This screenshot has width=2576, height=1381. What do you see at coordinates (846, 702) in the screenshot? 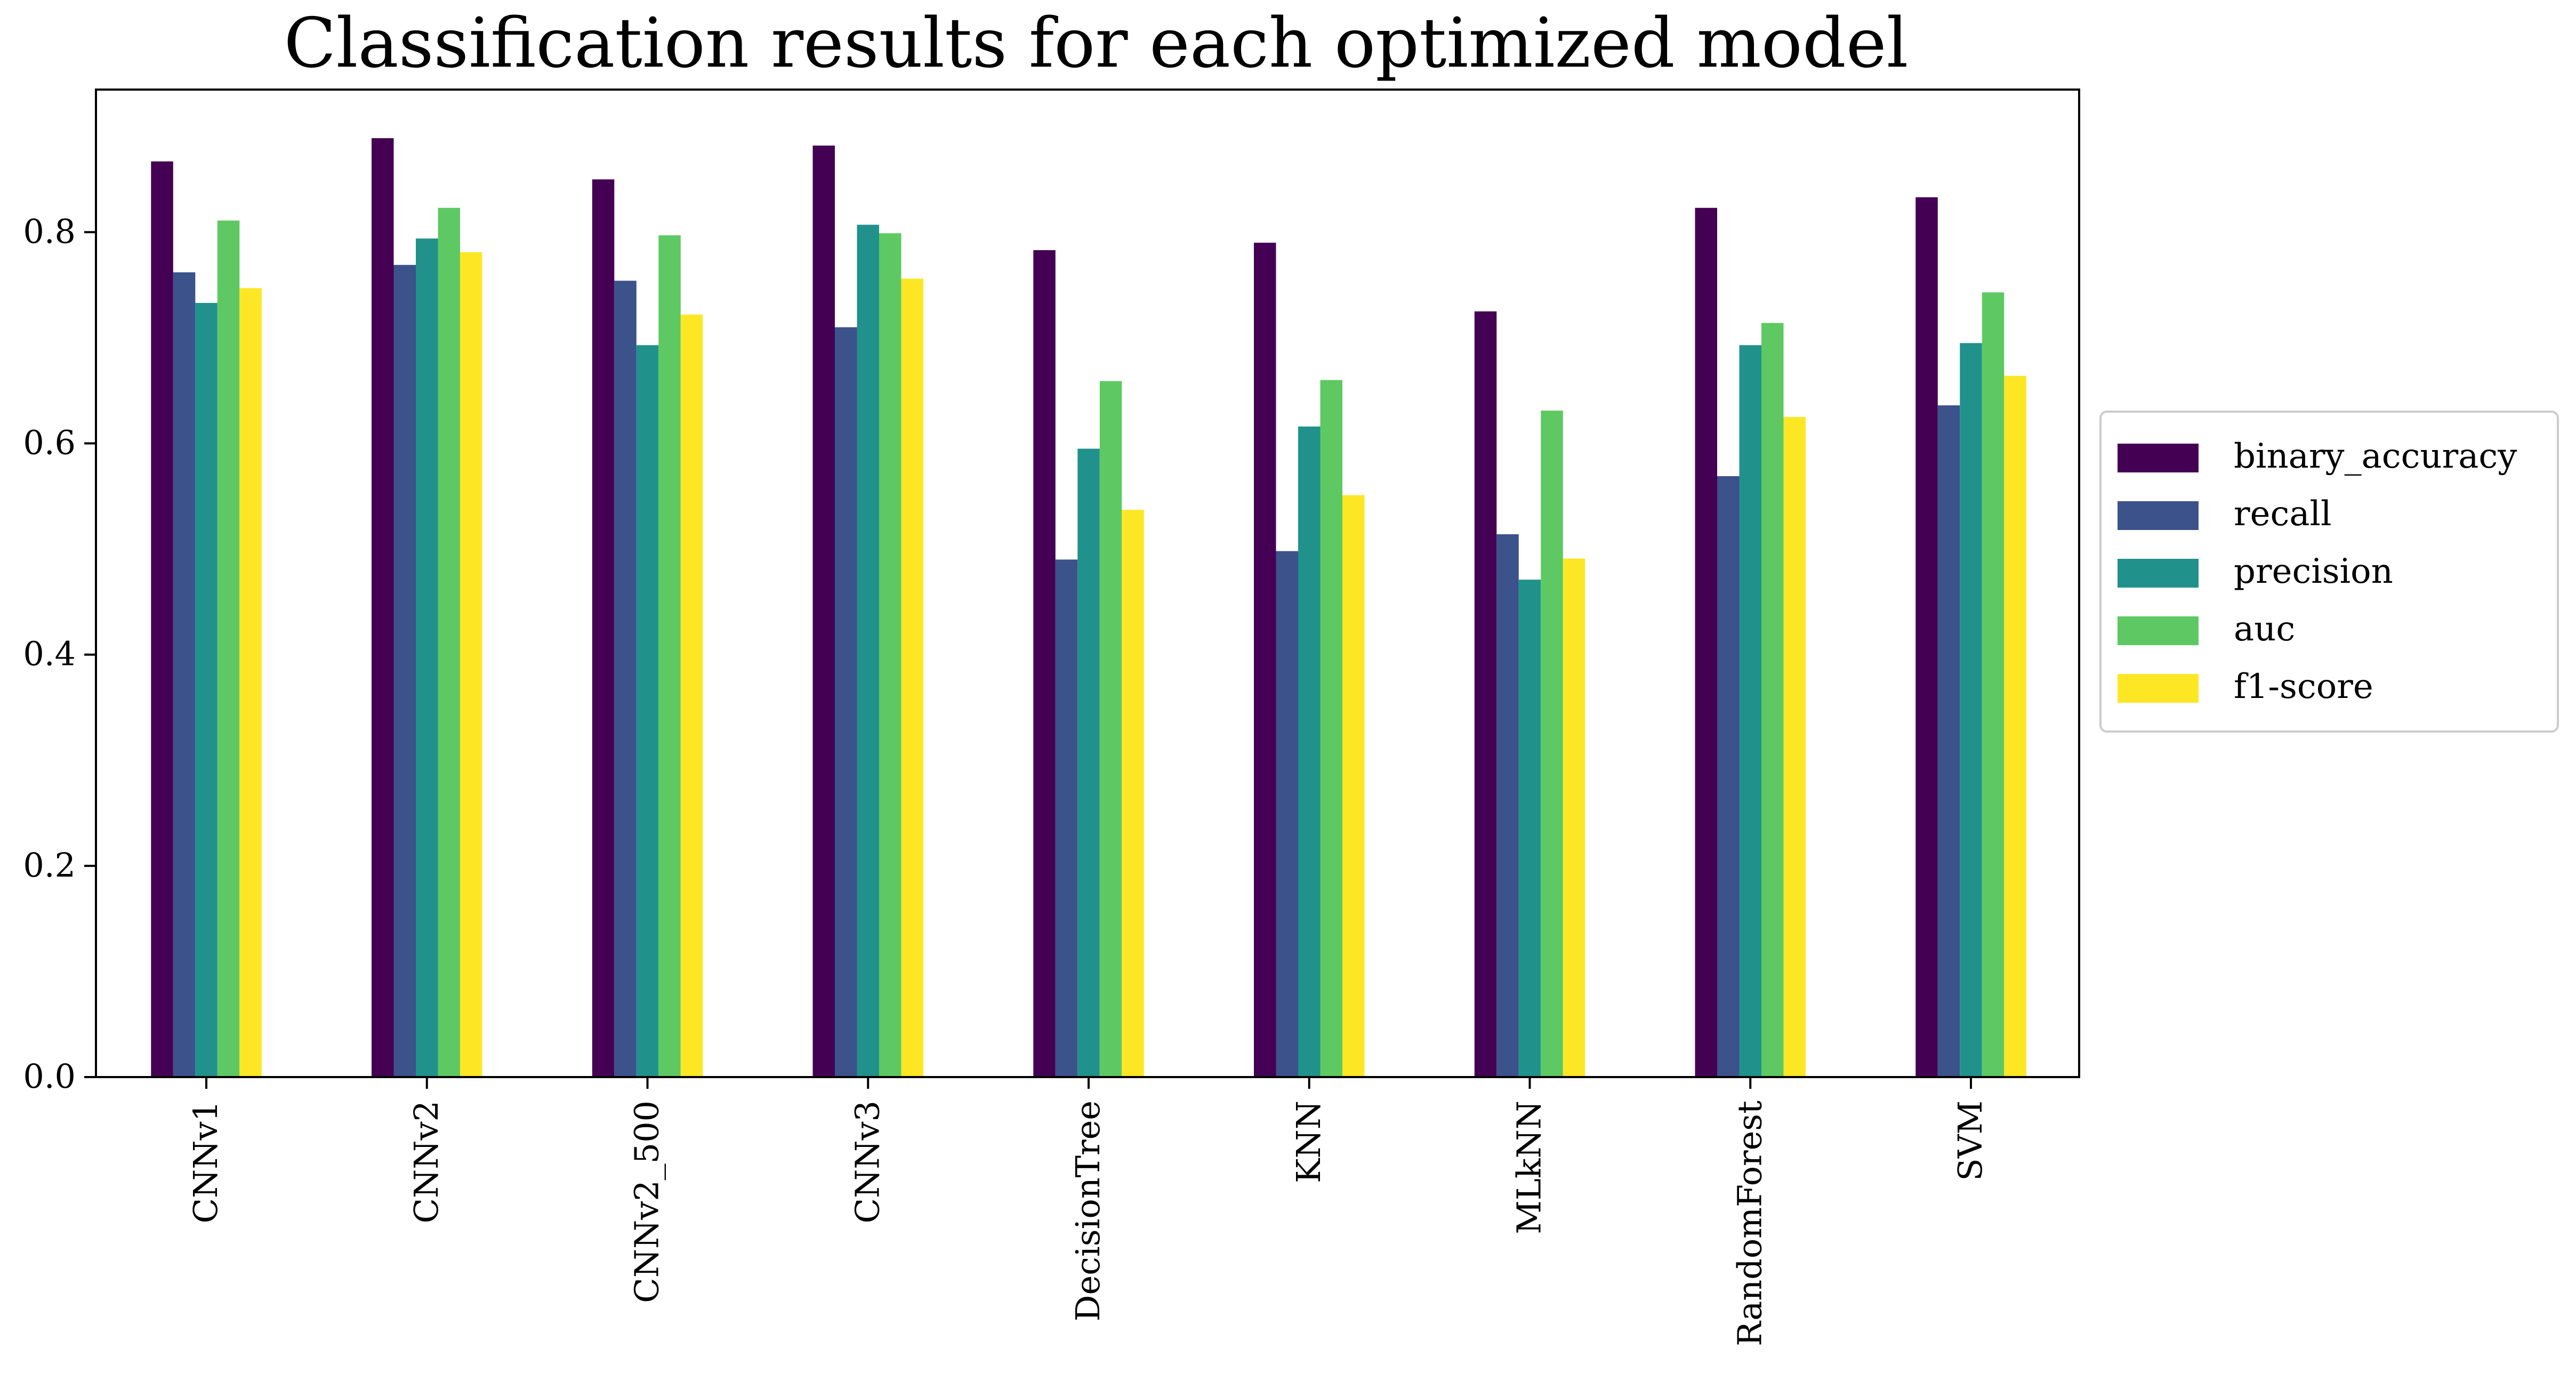
I see `bar-recall-cnnv3` at bounding box center [846, 702].